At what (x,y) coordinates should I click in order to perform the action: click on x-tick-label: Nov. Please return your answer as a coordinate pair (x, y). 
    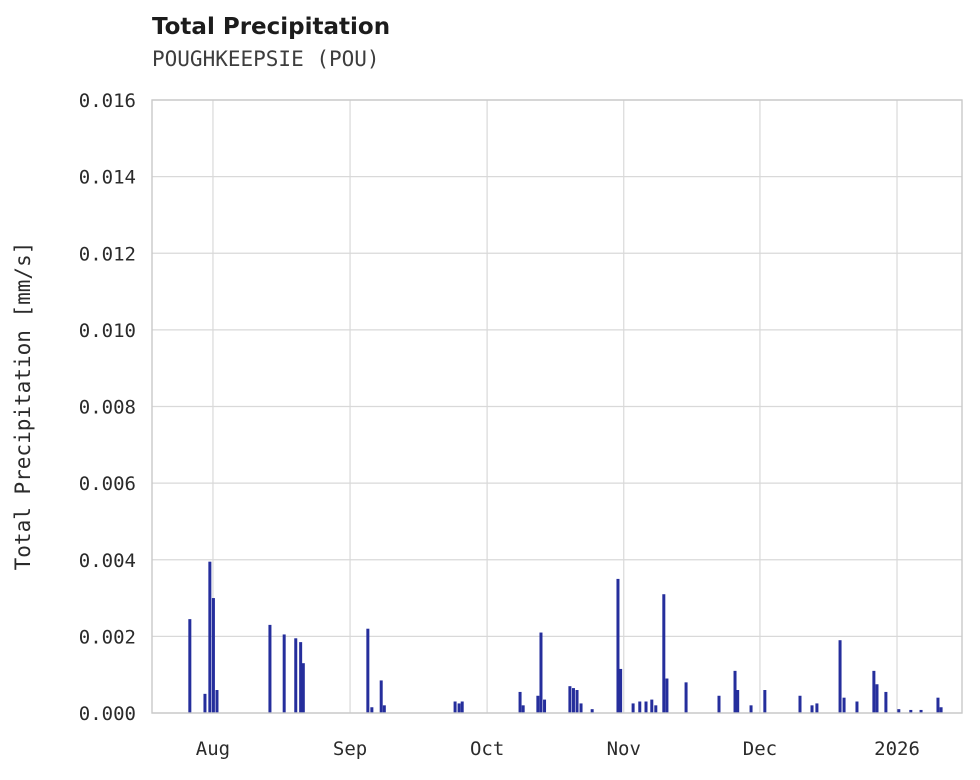
    Looking at the image, I should click on (624, 749).